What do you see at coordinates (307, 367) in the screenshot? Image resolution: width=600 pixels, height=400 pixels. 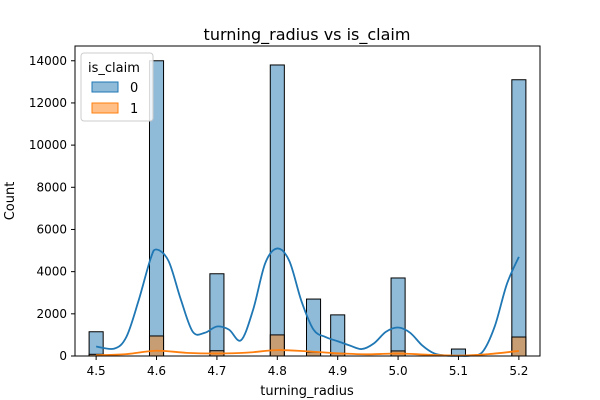 I see `x-axis: 4.5 4.6 4.7 4.8 4.9 5.0 5.1 5.2` at bounding box center [307, 367].